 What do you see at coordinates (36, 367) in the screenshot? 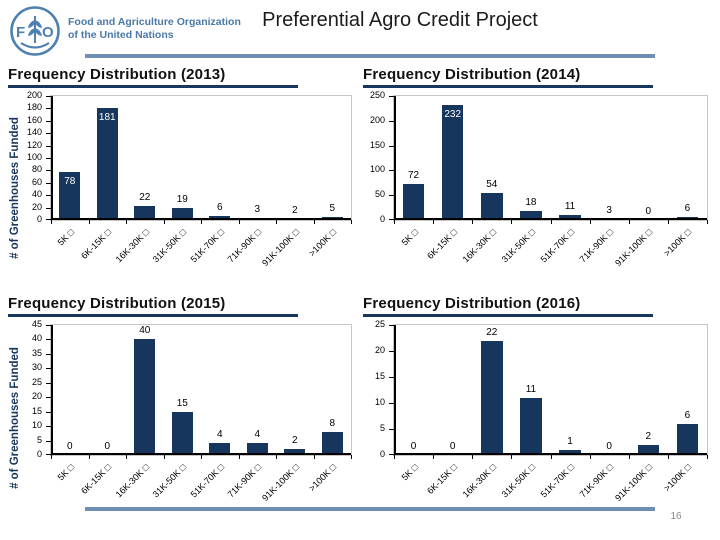
I see `y-tick-label: 30` at bounding box center [36, 367].